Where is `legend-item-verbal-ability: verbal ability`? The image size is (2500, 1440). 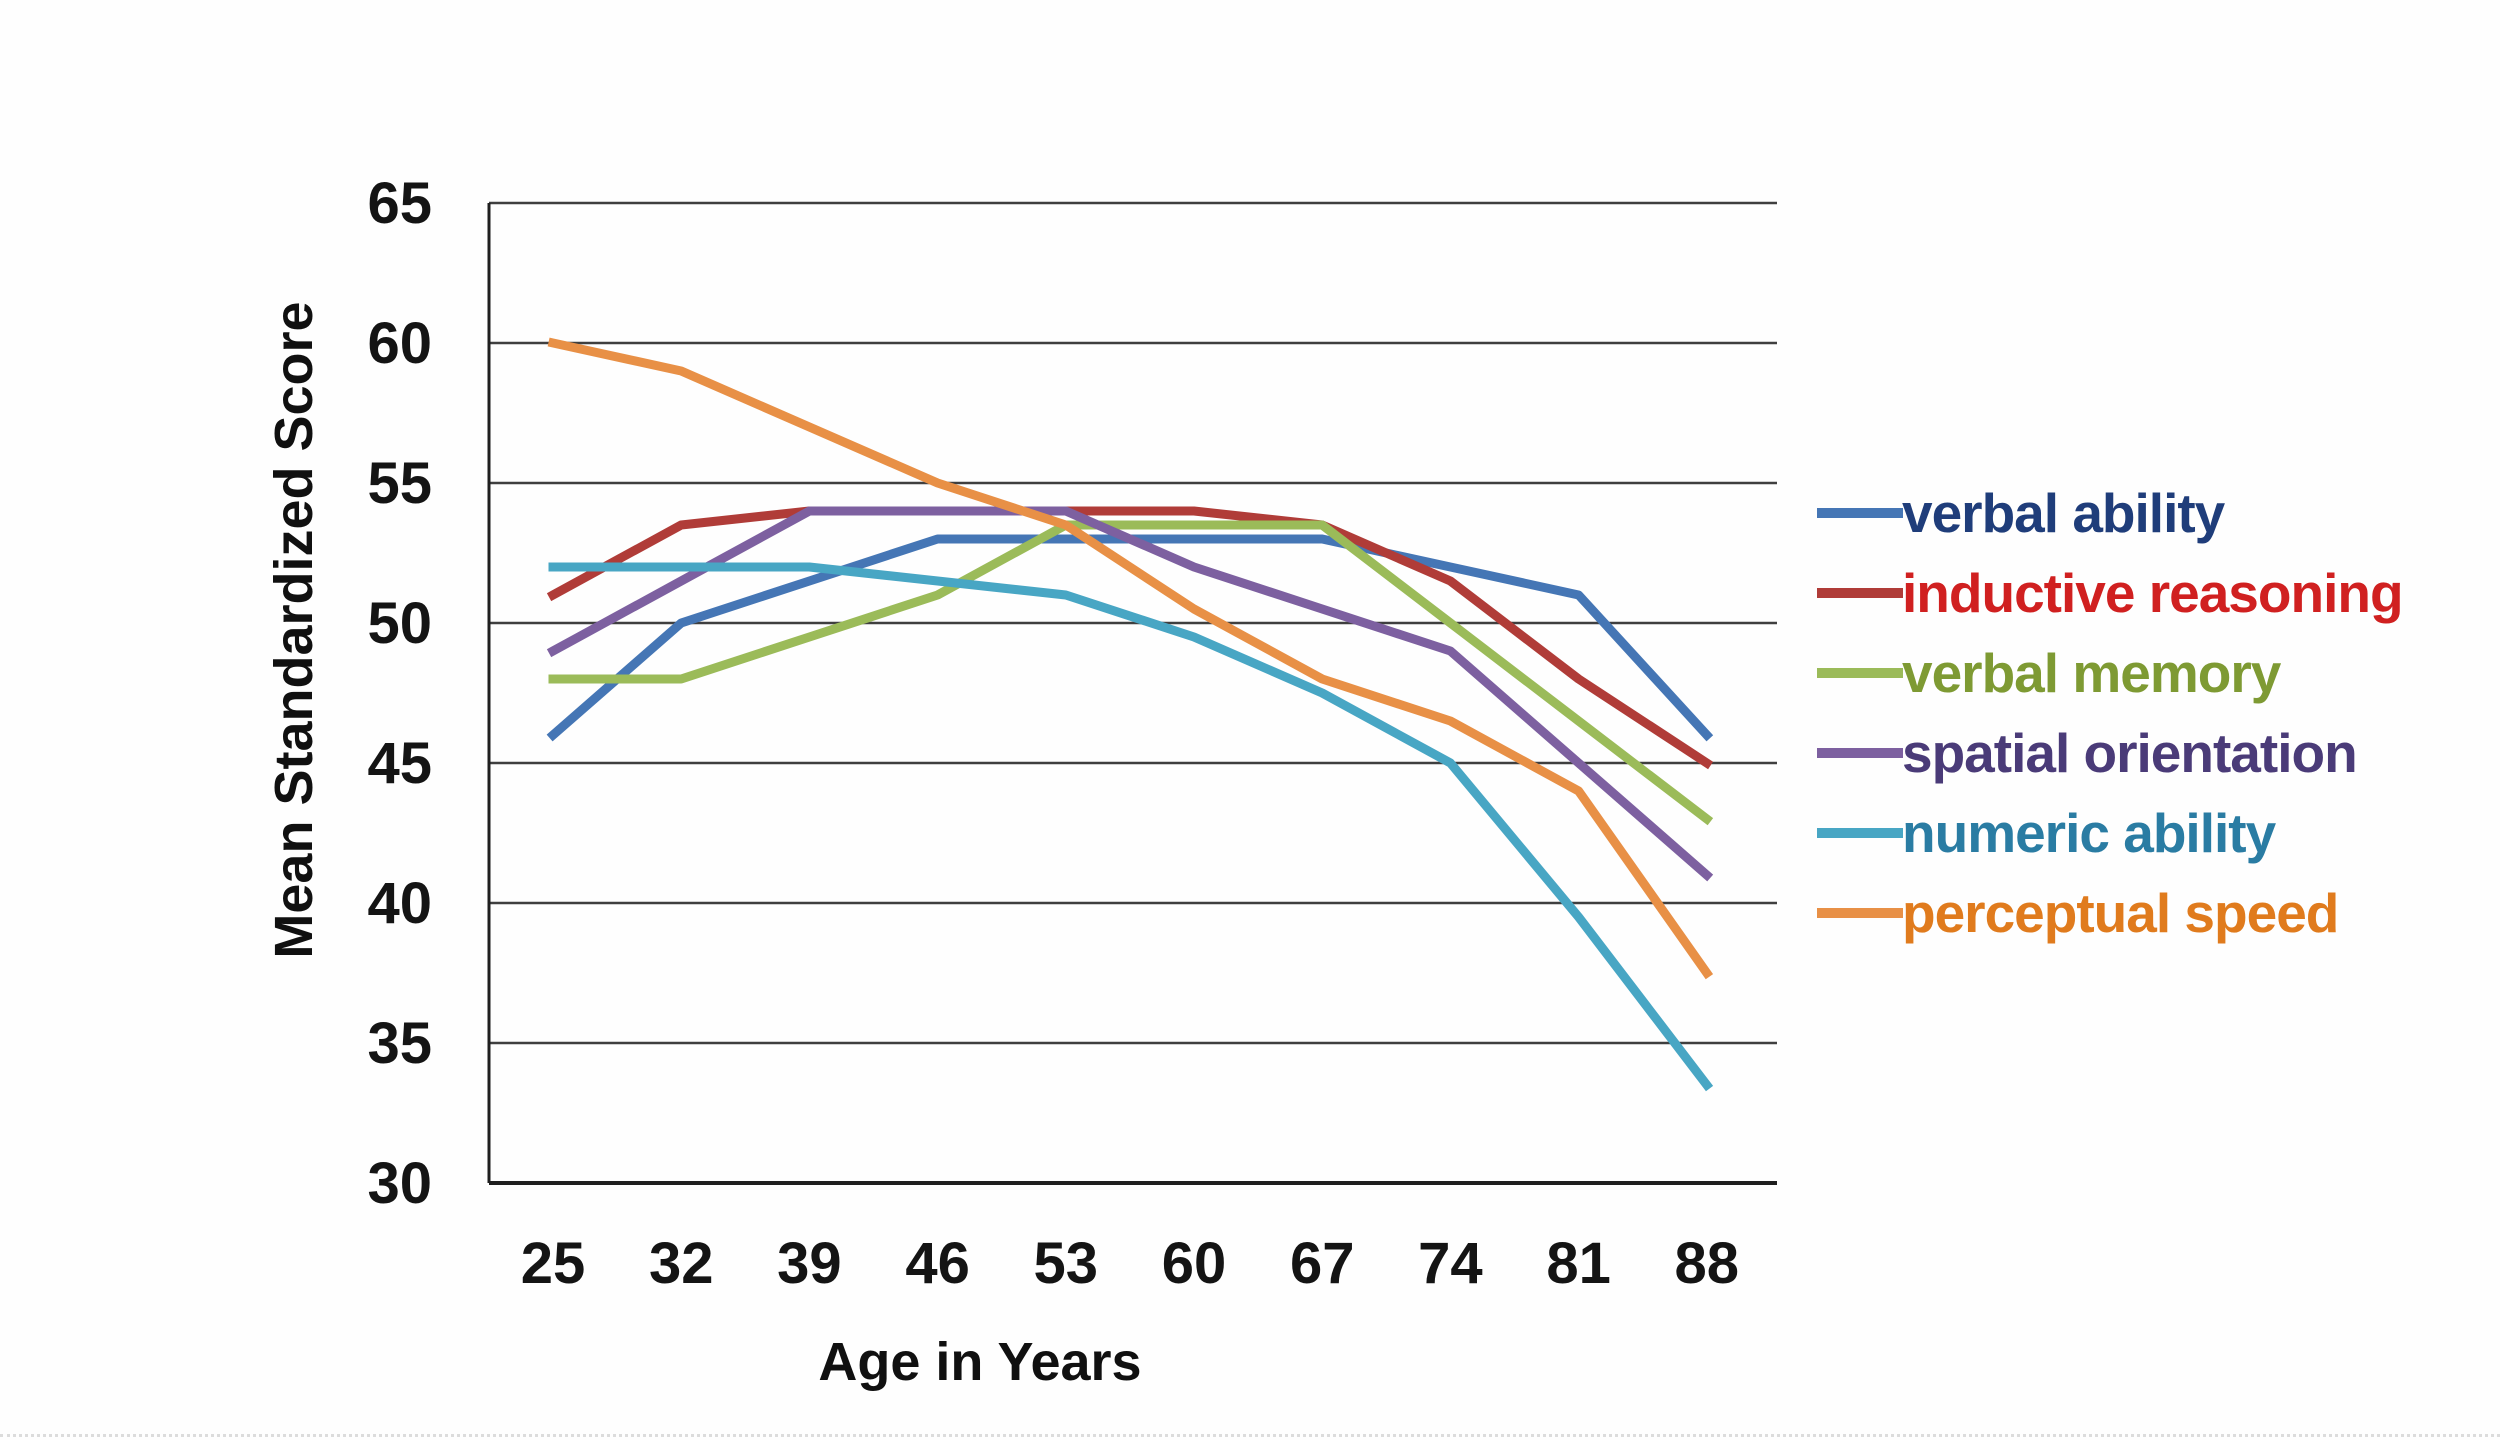
legend-item-verbal-ability: verbal ability is located at coordinates (2022, 513).